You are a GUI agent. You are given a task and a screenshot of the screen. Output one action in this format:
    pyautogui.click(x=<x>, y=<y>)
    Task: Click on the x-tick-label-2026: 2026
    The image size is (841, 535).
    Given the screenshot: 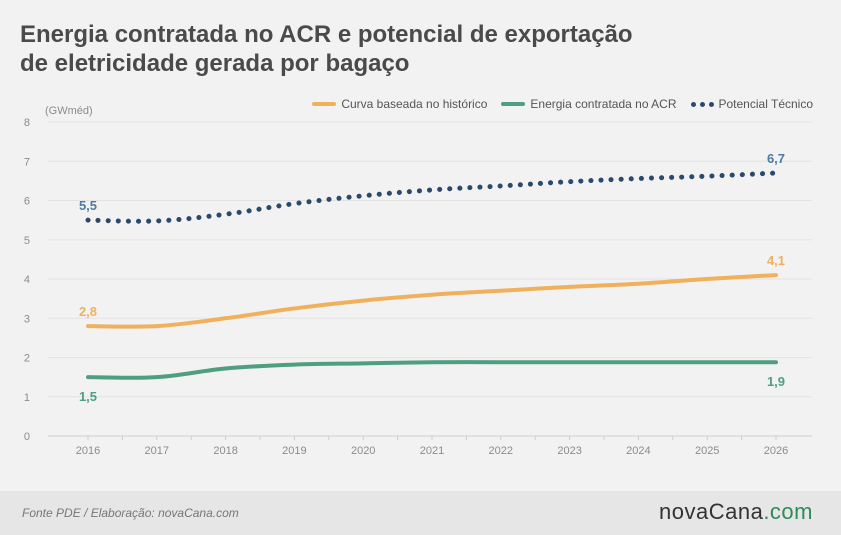 What is the action you would take?
    pyautogui.click(x=776, y=451)
    